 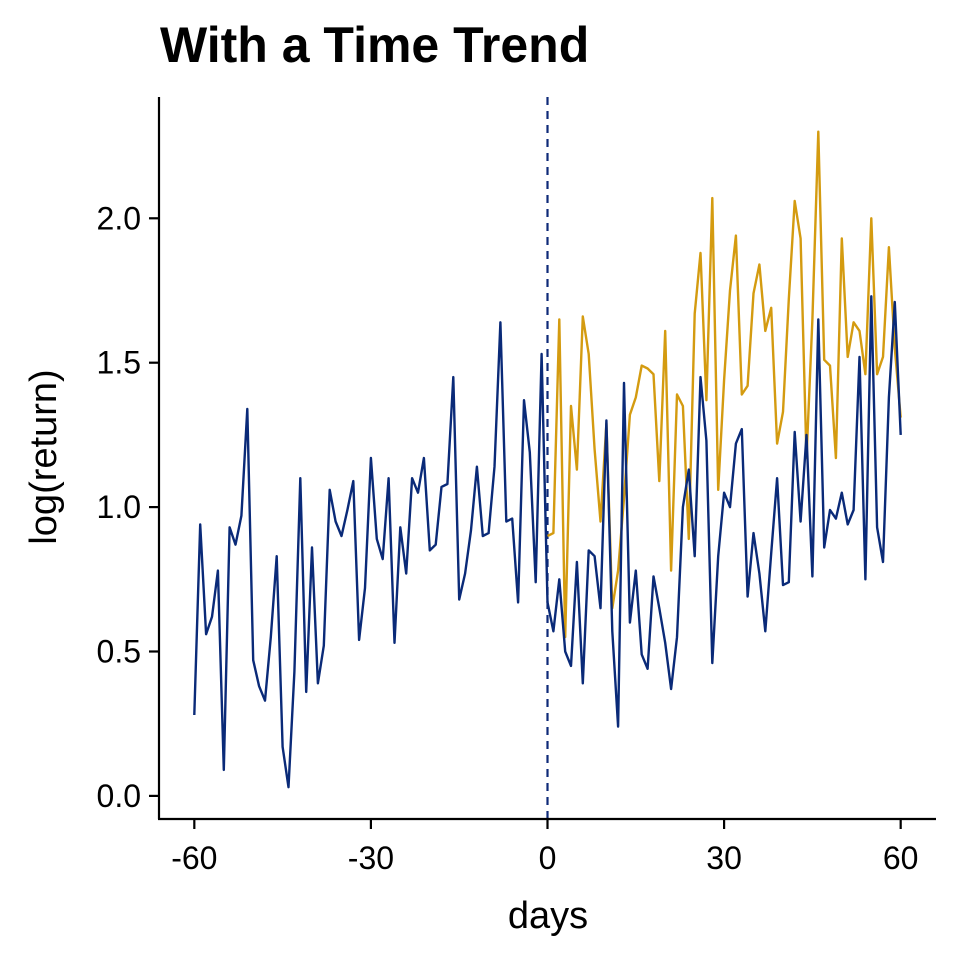 I want to click on y-tick-label: 1.0, so click(x=119, y=507).